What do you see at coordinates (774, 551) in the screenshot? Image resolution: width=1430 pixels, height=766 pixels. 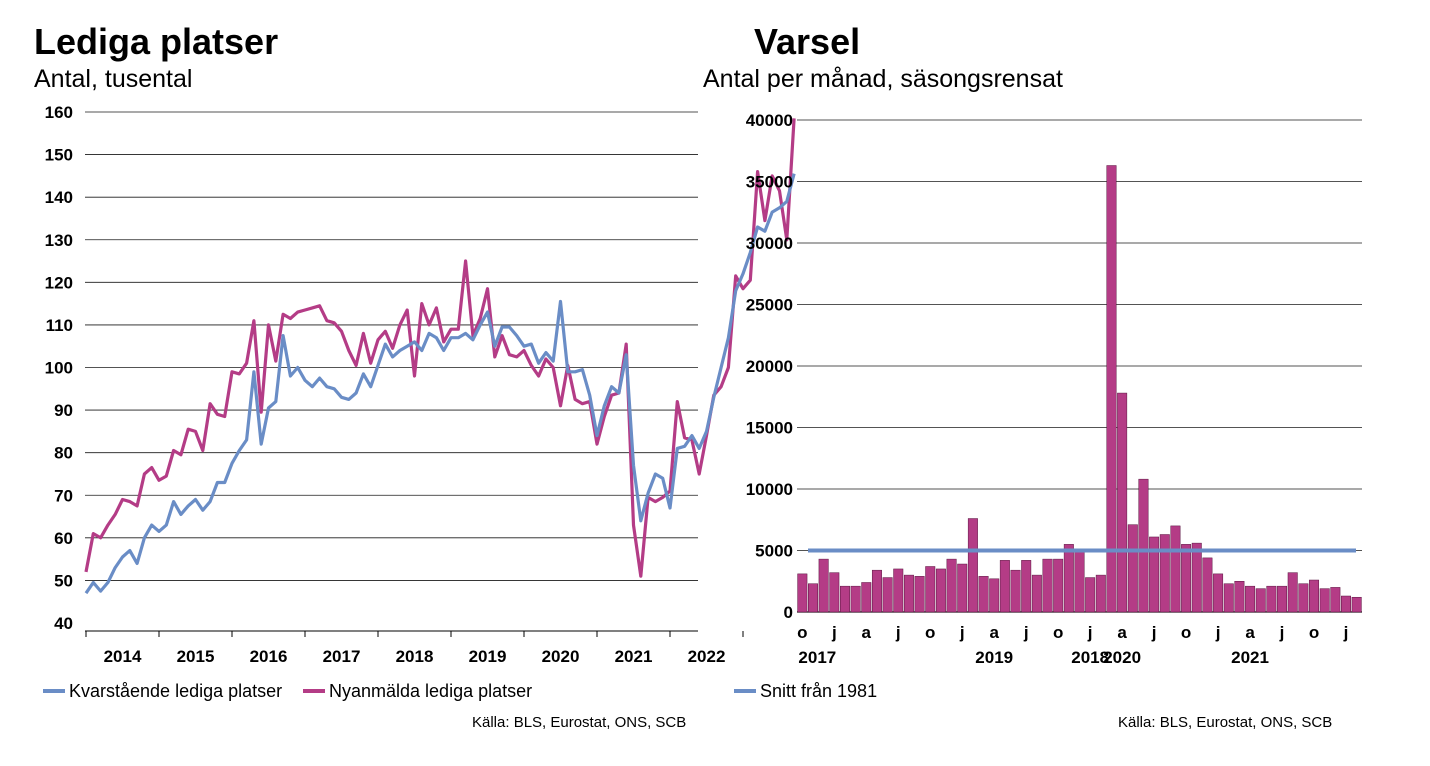 I see `y-tick-label: 5000` at bounding box center [774, 551].